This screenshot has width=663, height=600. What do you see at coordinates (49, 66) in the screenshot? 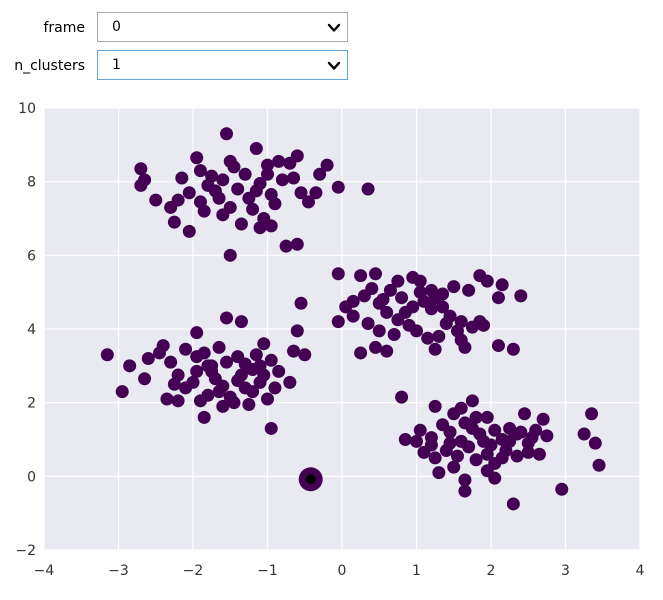
I see `n-clusters-label: n_clusters` at bounding box center [49, 66].